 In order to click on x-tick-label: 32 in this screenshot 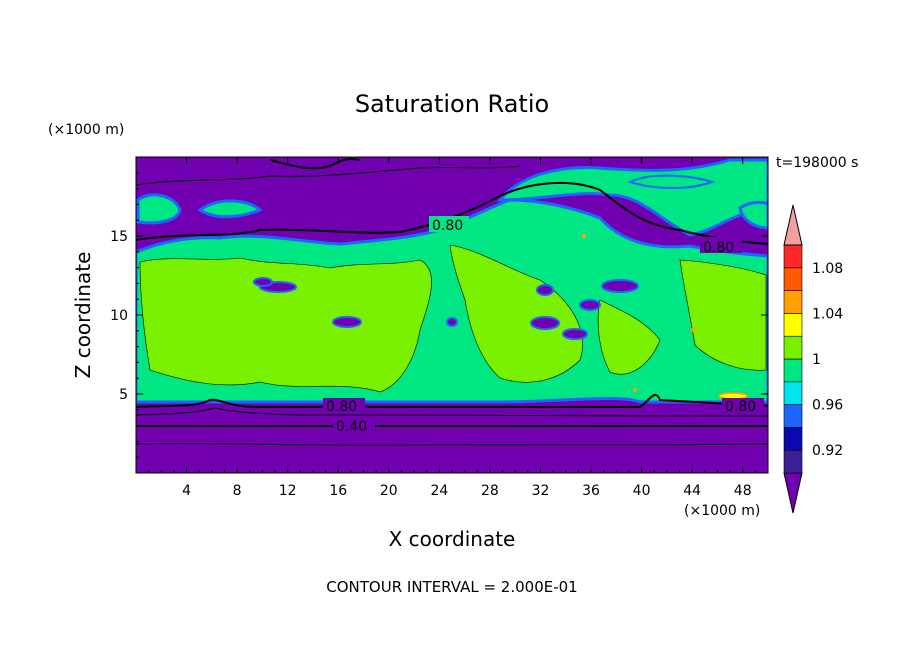, I will do `click(541, 491)`.